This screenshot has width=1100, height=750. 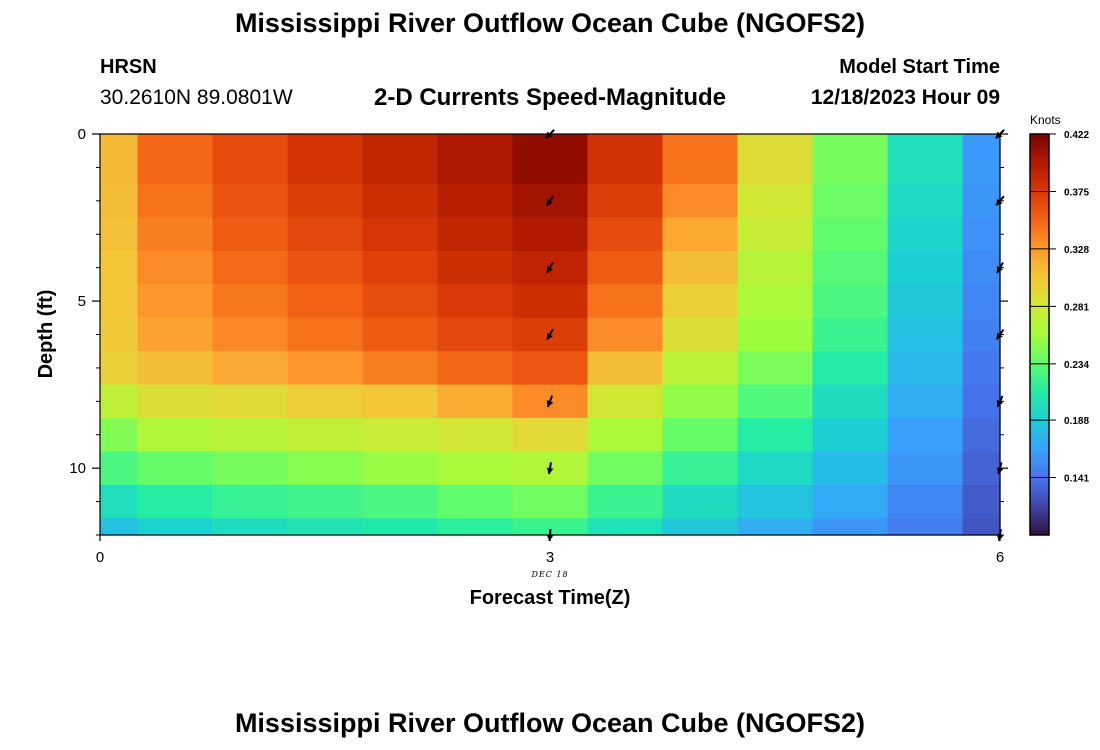 What do you see at coordinates (549, 574) in the screenshot?
I see `x-date-label: DEC 18` at bounding box center [549, 574].